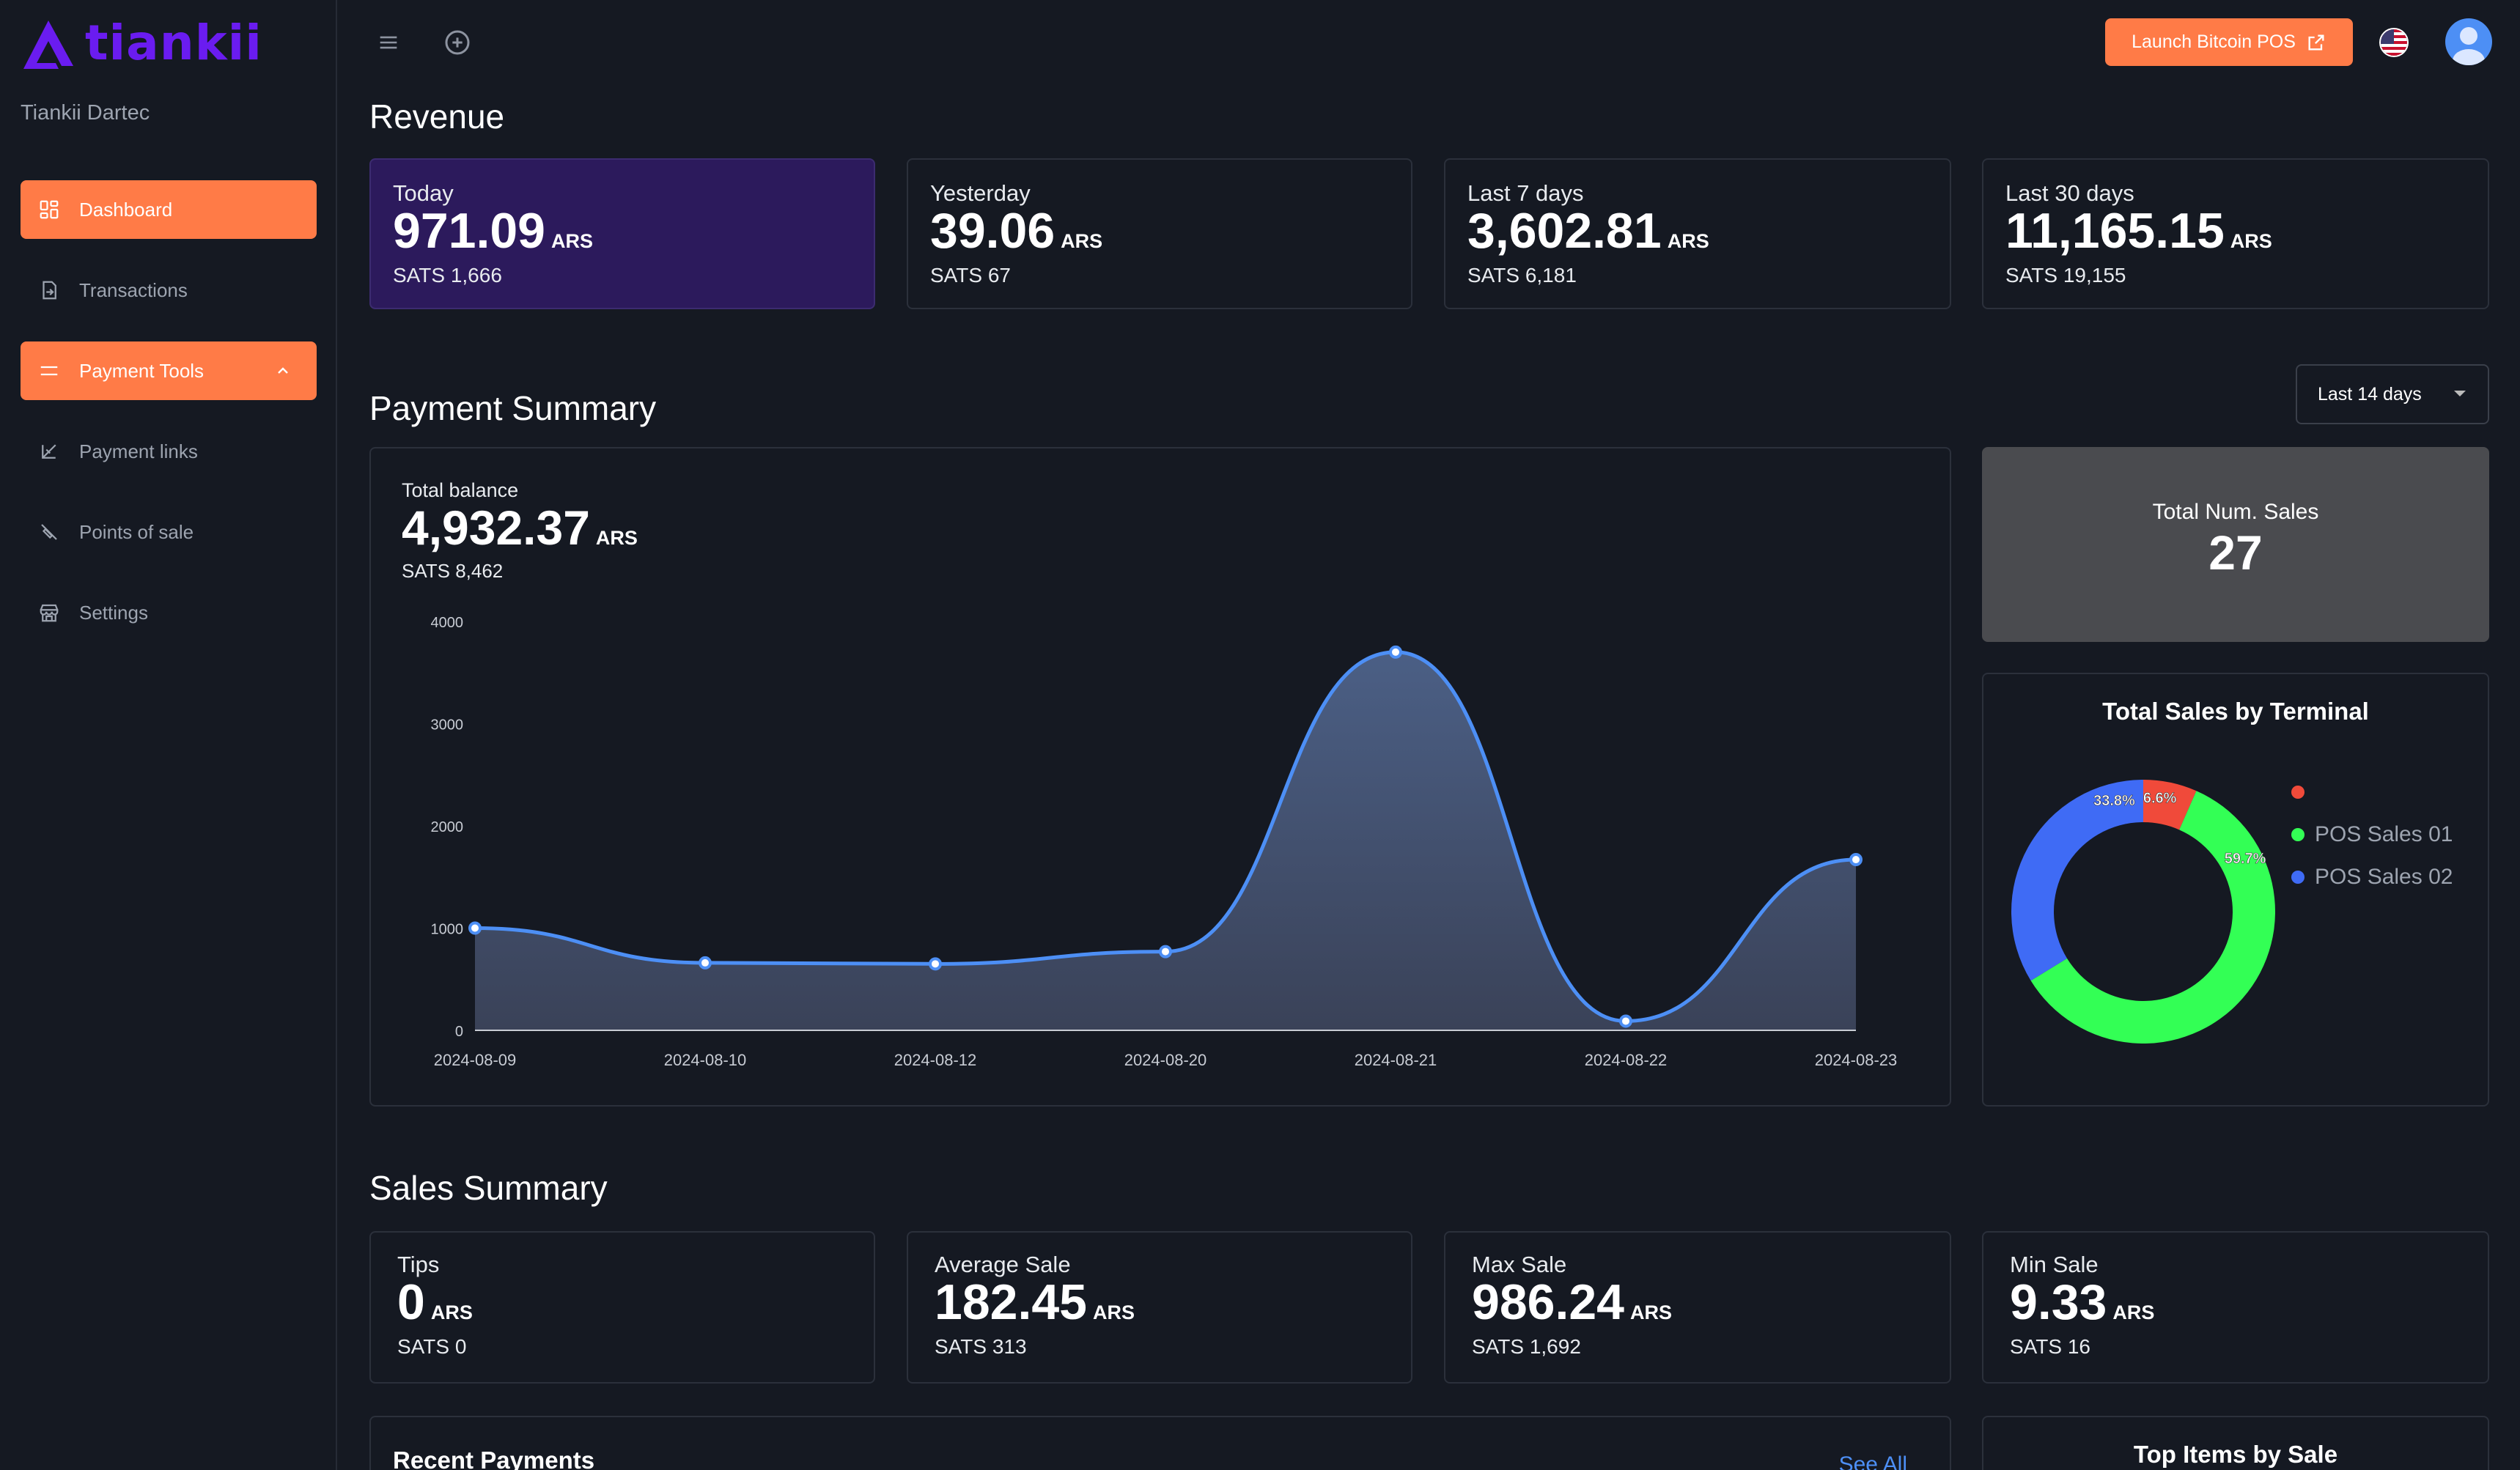 The width and height of the screenshot is (2520, 1470). I want to click on sidebar-item-transactions: Transactions, so click(169, 291).